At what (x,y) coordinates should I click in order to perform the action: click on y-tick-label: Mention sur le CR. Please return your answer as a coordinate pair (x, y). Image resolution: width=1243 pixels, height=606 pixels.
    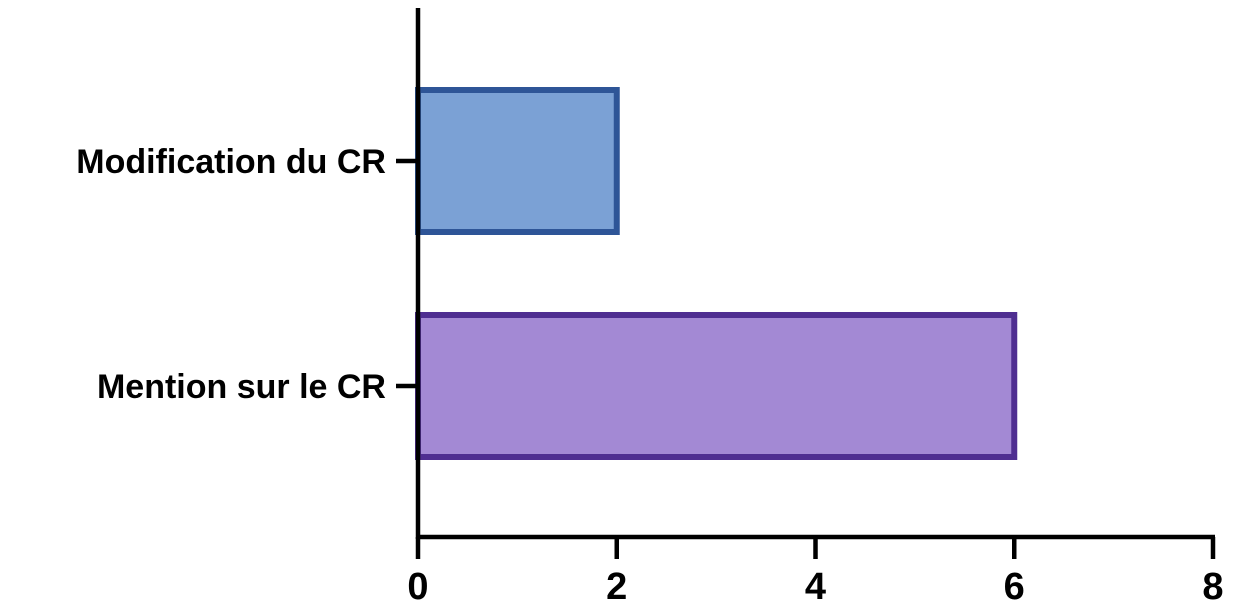
    Looking at the image, I should click on (241, 387).